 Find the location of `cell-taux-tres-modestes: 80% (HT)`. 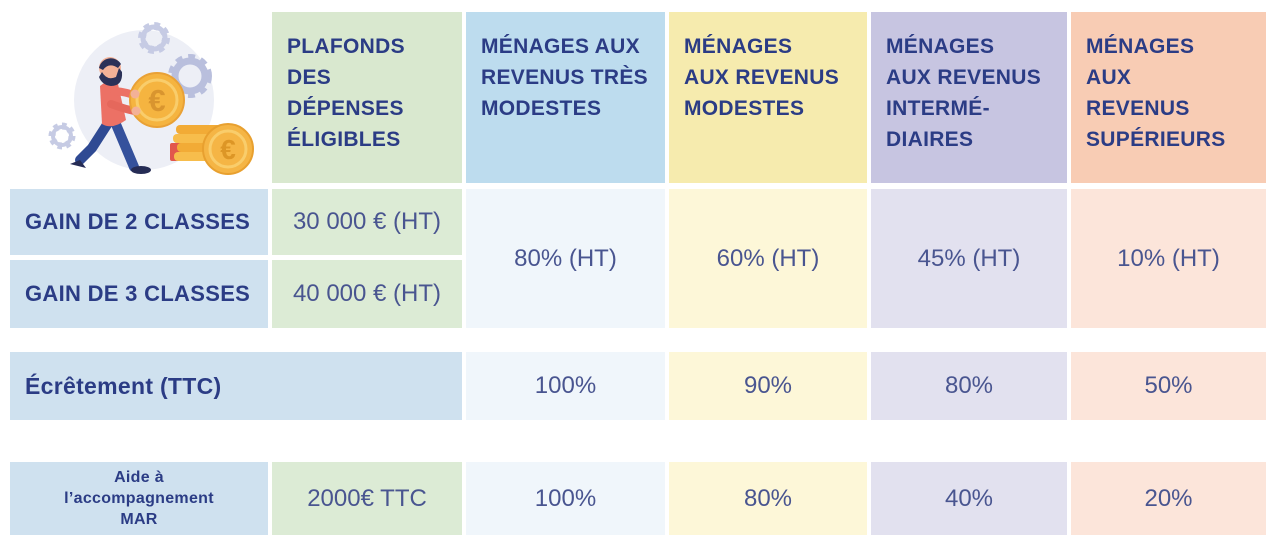

cell-taux-tres-modestes: 80% (HT) is located at coordinates (565, 258).